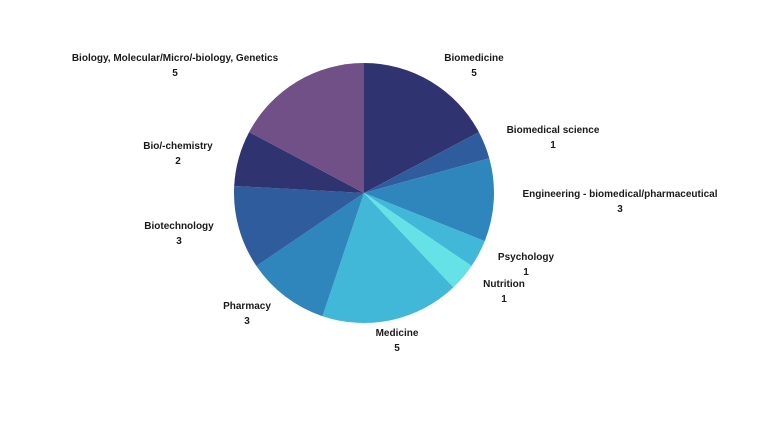 The width and height of the screenshot is (768, 432). Describe the element at coordinates (178, 161) in the screenshot. I see `slice-label-value: 2` at that location.